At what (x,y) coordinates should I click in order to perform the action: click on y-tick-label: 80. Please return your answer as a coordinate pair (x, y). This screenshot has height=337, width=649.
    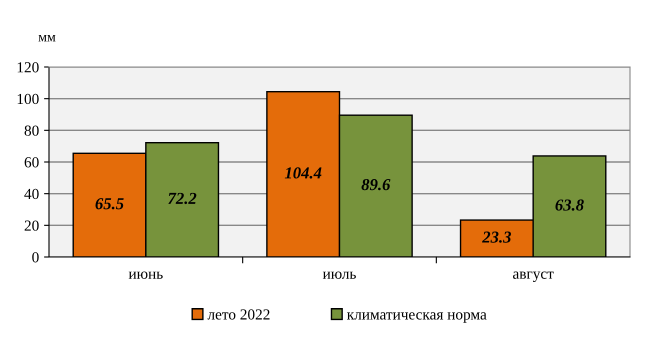
    Looking at the image, I should click on (31, 130).